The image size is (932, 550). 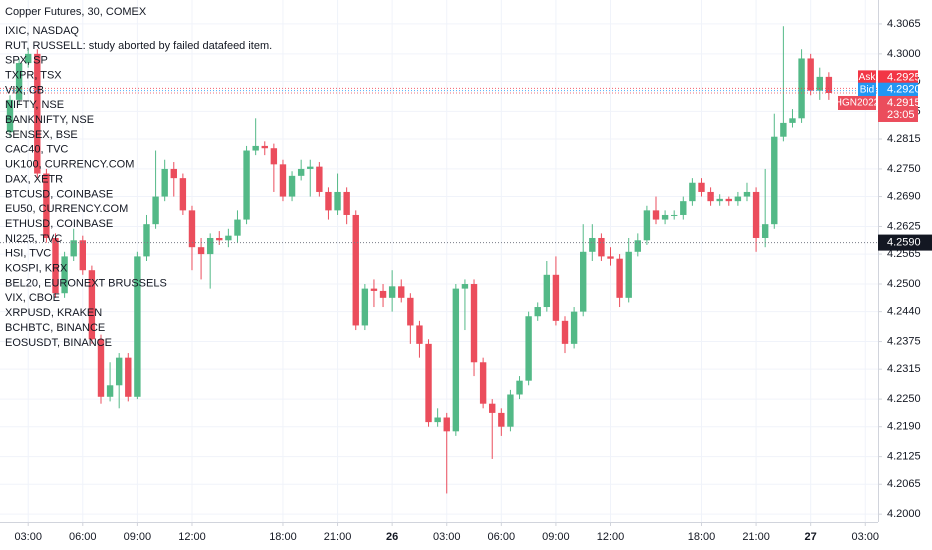 I want to click on legend-entry: KOSPI, KRX, so click(x=36, y=269).